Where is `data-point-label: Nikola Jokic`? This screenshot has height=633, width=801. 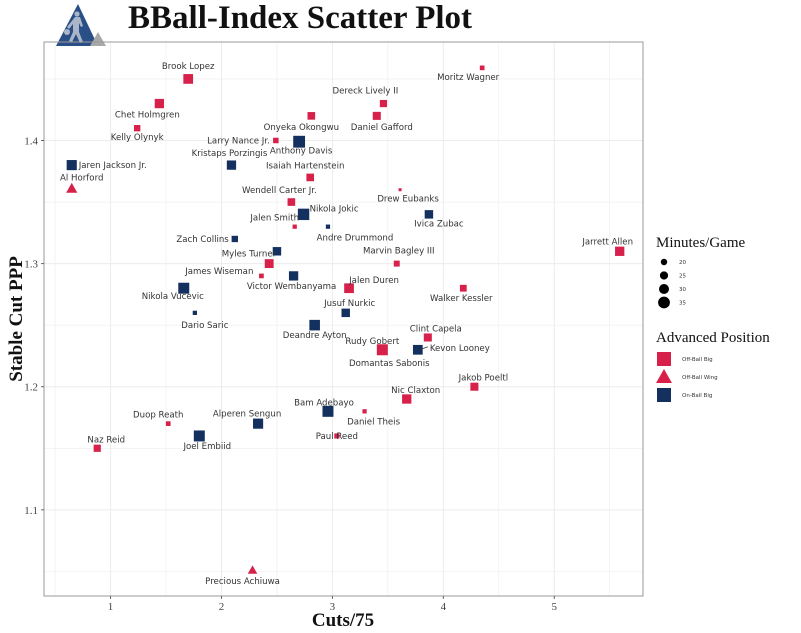 data-point-label: Nikola Jokic is located at coordinates (334, 209).